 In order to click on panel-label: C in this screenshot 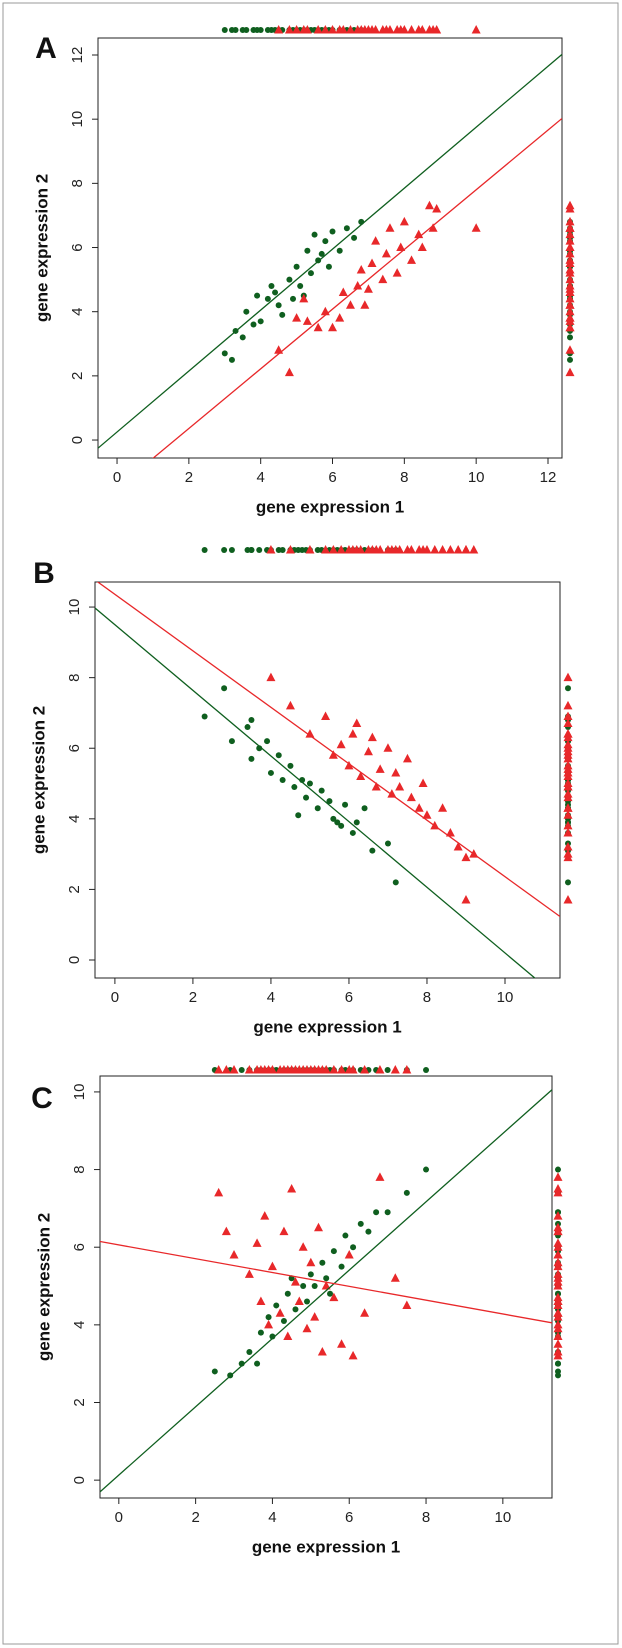, I will do `click(42, 1098)`.